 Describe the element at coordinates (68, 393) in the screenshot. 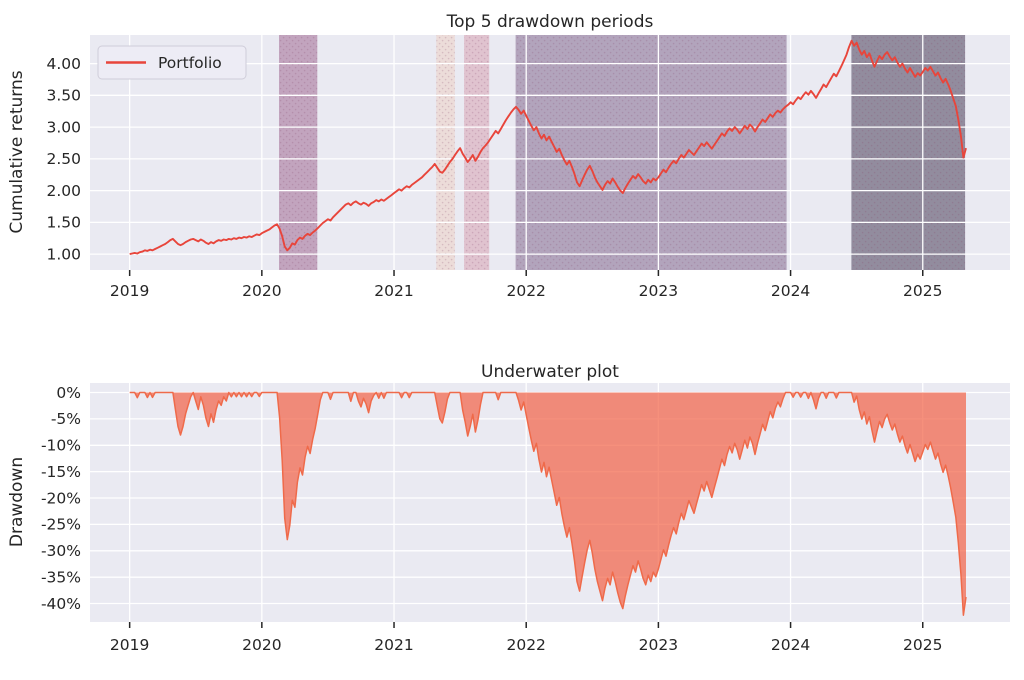

I see `y-tick-label: 0%` at that location.